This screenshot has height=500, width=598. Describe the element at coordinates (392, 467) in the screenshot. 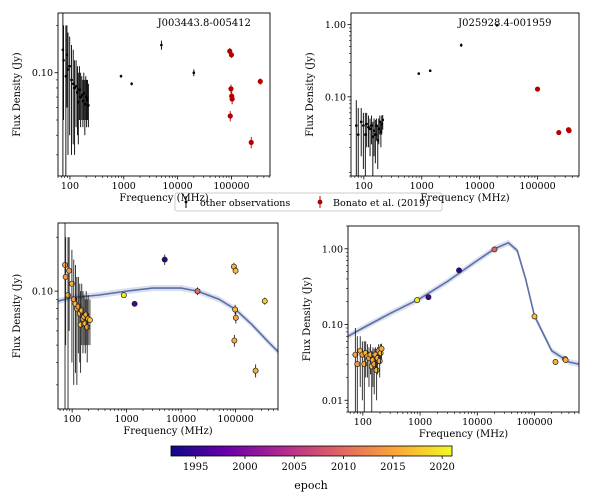

I see `colorbar-tick-label: 2015` at that location.